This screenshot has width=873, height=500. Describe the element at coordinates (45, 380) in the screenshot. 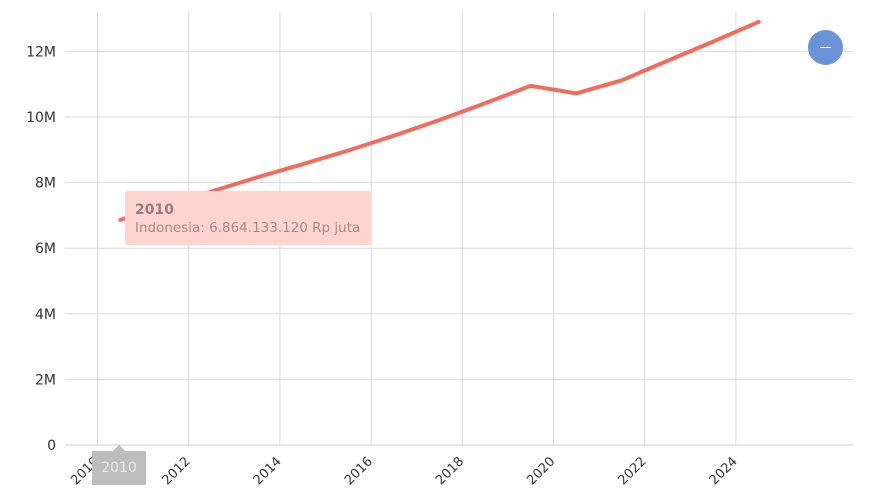

I see `y-tick-label: 2M` at that location.